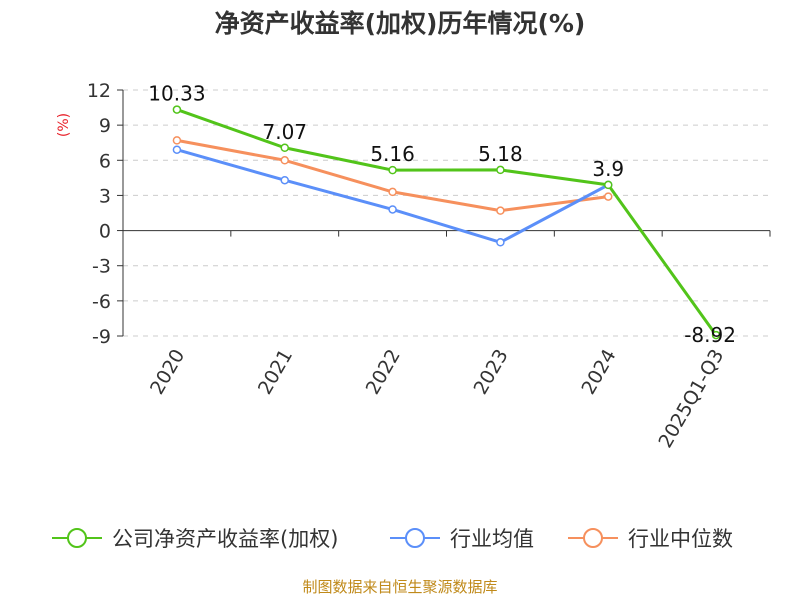 This screenshot has width=800, height=600. Describe the element at coordinates (691, 399) in the screenshot. I see `x-tick-label: 2025Q1-Q3` at that location.